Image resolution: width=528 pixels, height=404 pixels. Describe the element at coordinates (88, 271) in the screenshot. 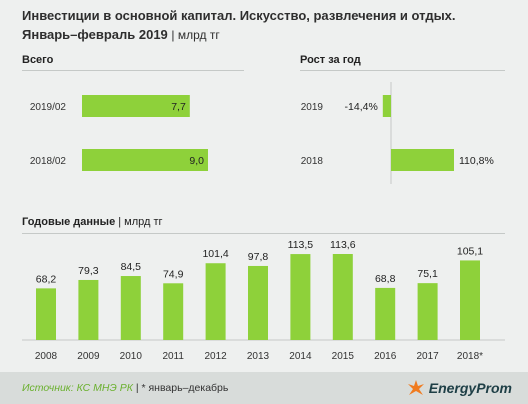

I see `annual-bar-value: 79,3` at that location.